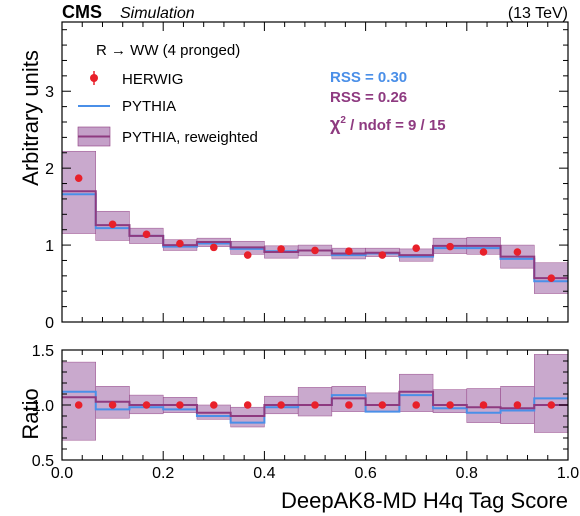 This screenshot has width=580, height=516. Describe the element at coordinates (49, 323) in the screenshot. I see `main-y-tick-label: 0` at that location.